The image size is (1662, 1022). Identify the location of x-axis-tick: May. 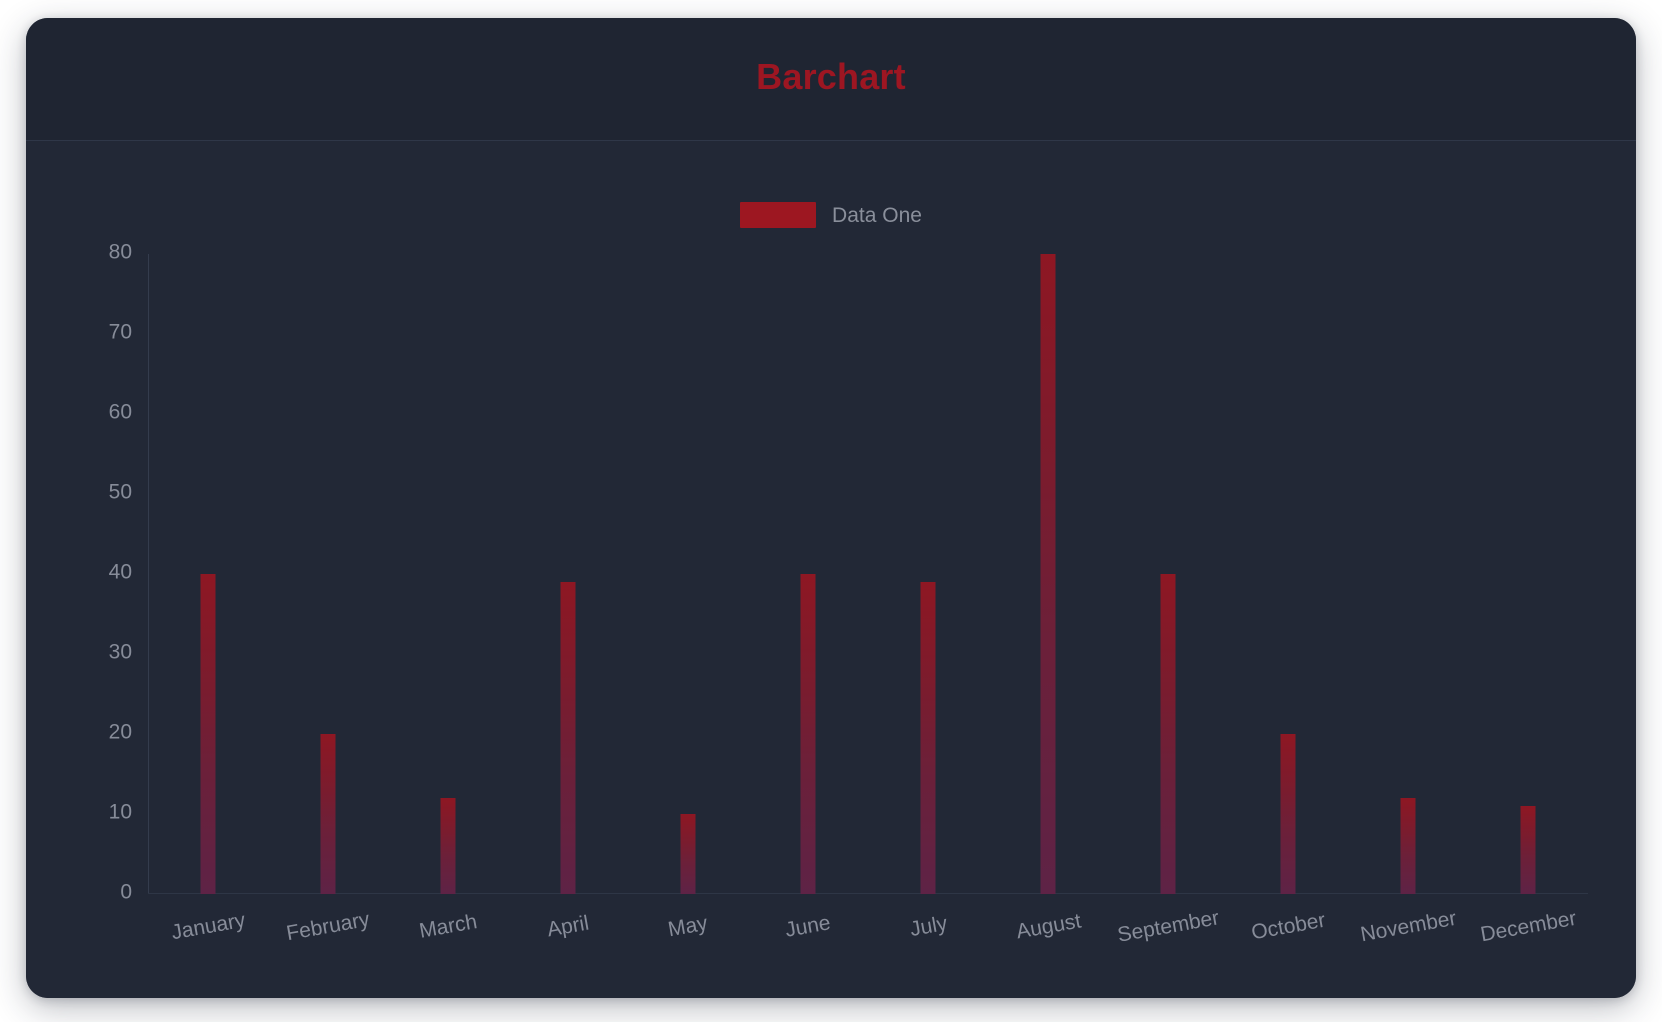
(688, 926).